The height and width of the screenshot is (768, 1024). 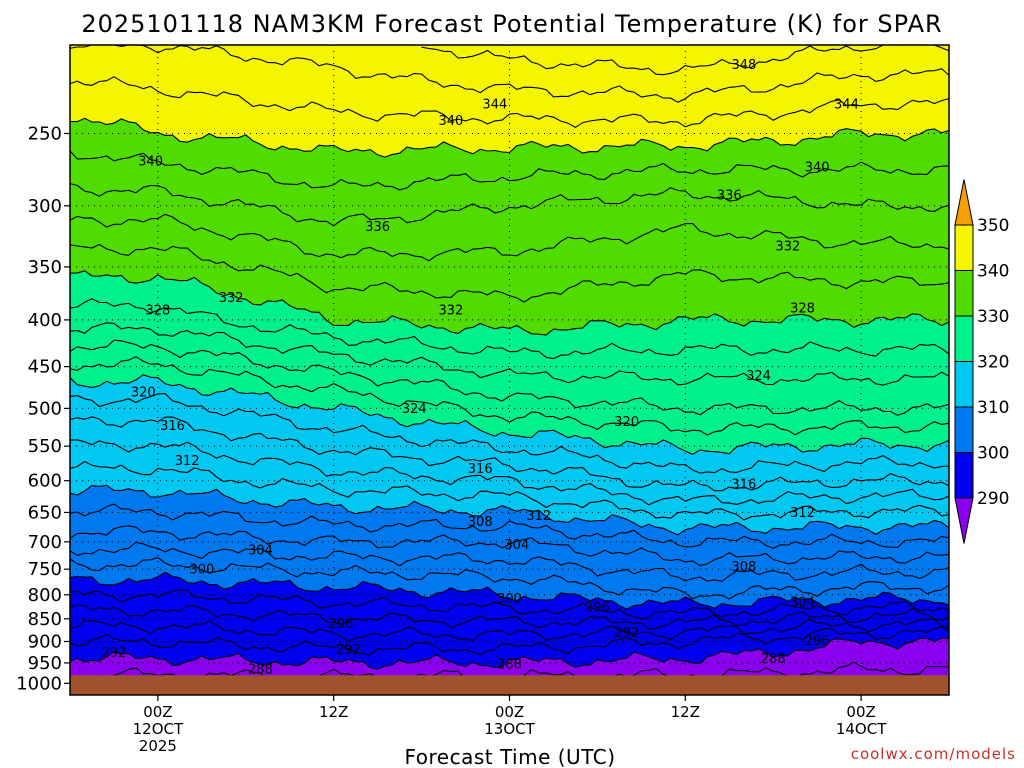 What do you see at coordinates (39, 683) in the screenshot?
I see `y-tick-label: 1000` at bounding box center [39, 683].